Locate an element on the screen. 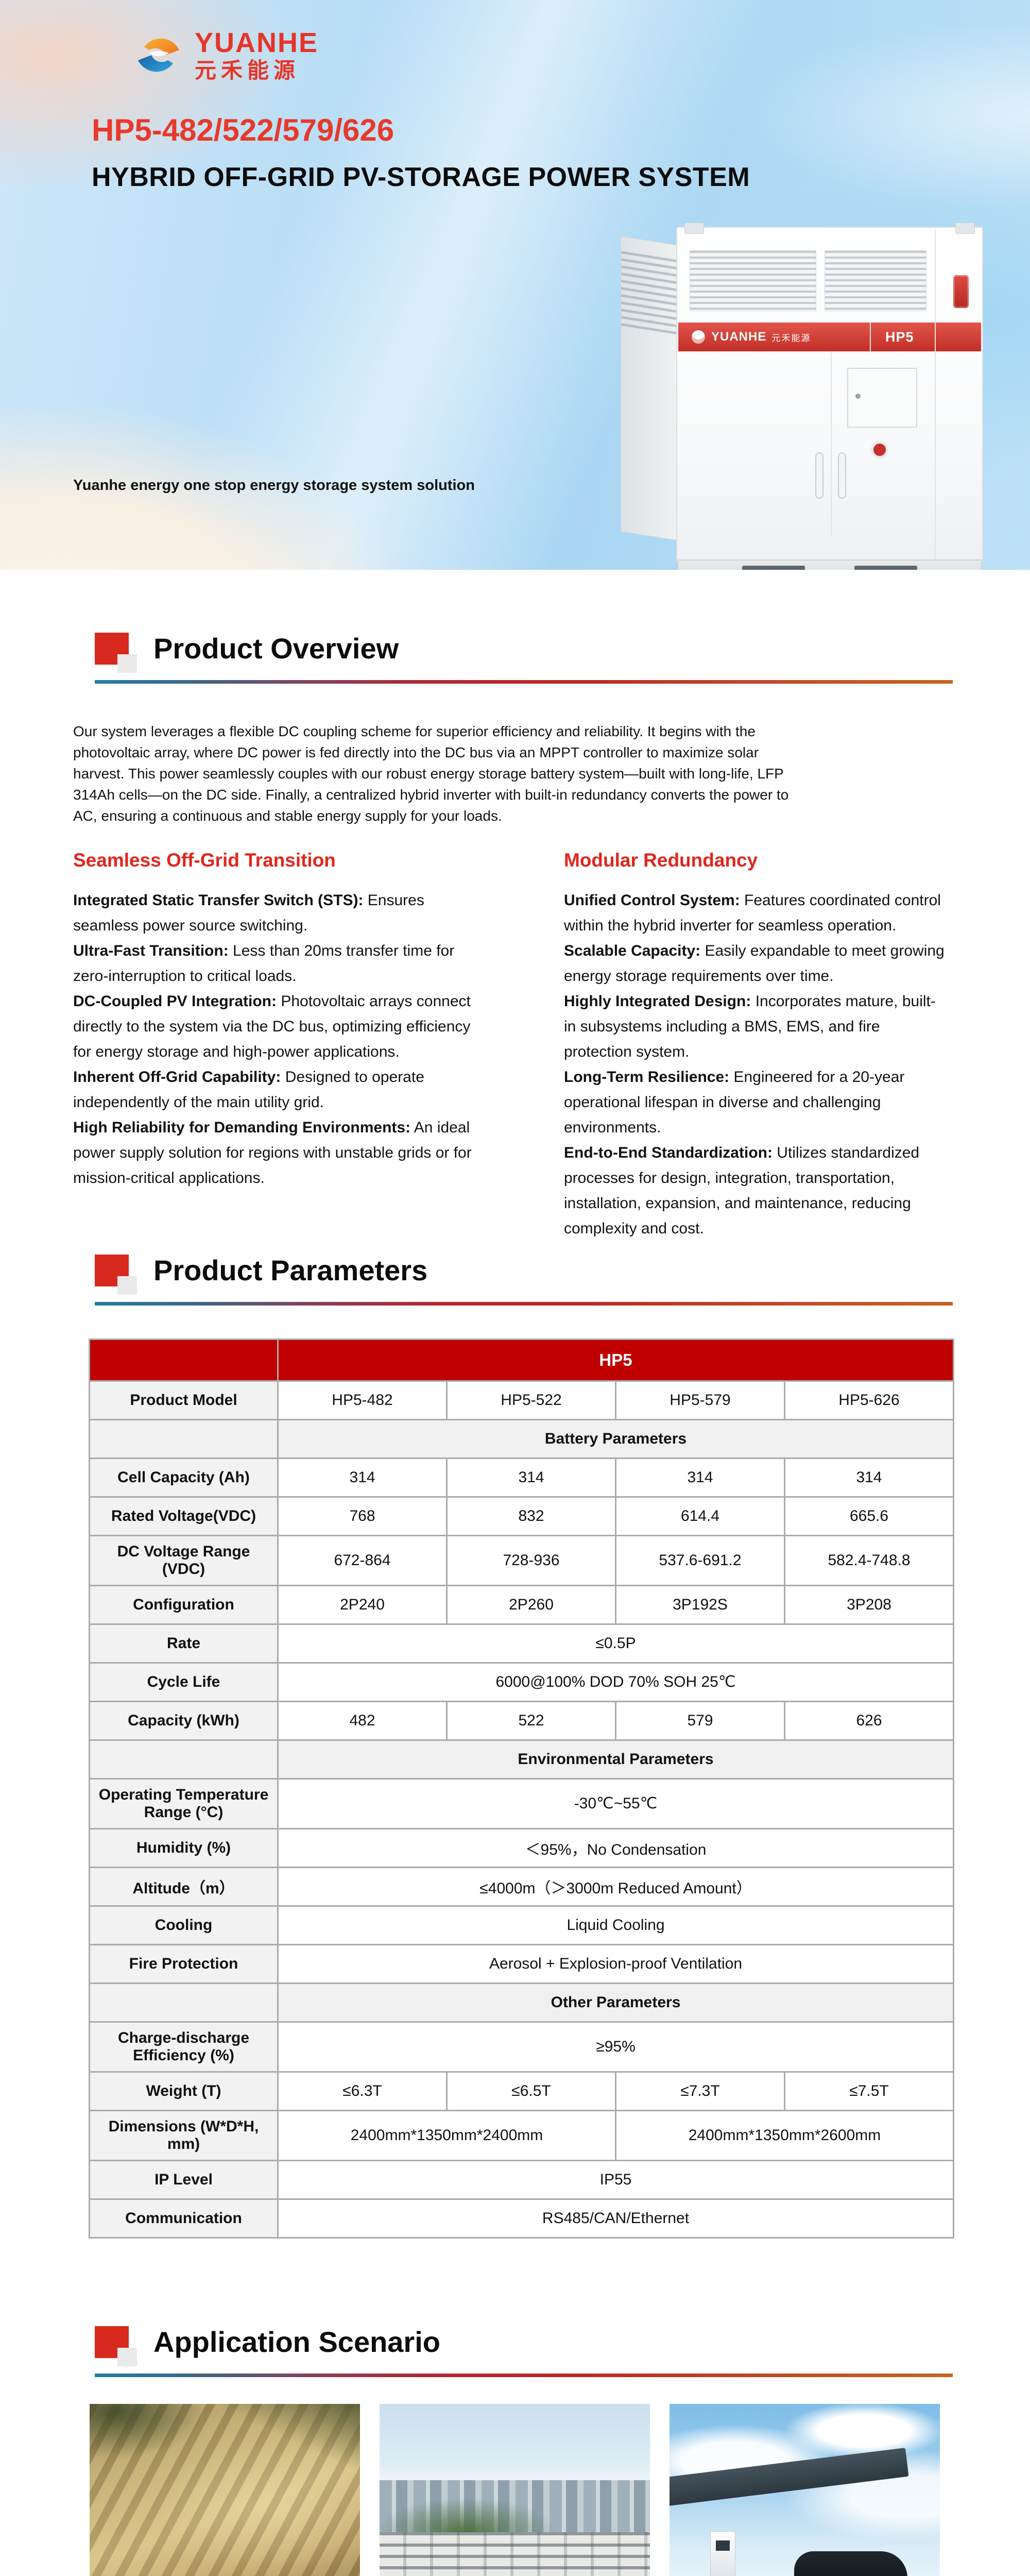  param-value-cell: 672-864 is located at coordinates (362, 1560).